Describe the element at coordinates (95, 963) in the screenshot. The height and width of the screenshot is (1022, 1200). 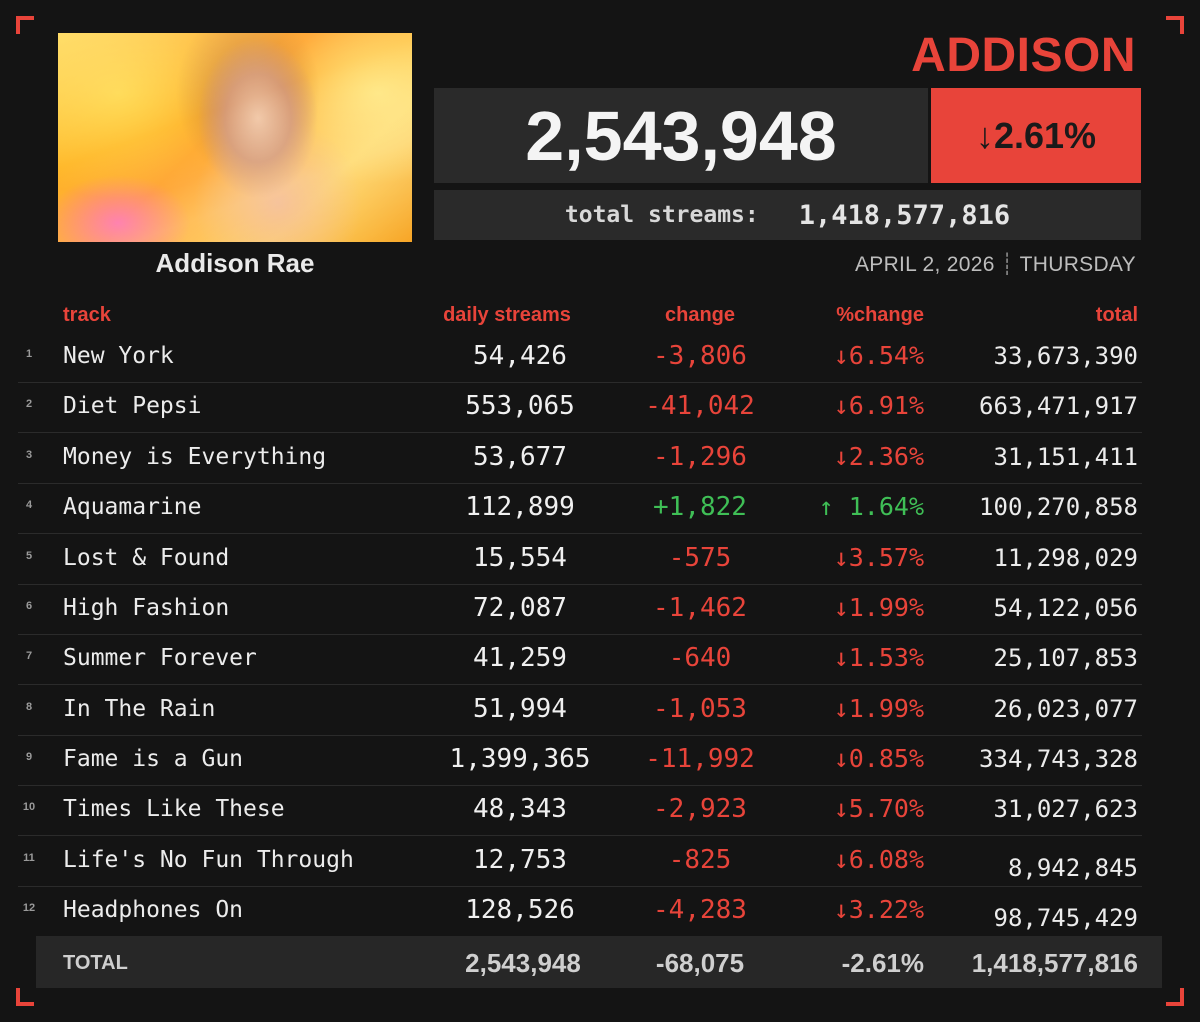
I see `totals-label: TOTAL` at that location.